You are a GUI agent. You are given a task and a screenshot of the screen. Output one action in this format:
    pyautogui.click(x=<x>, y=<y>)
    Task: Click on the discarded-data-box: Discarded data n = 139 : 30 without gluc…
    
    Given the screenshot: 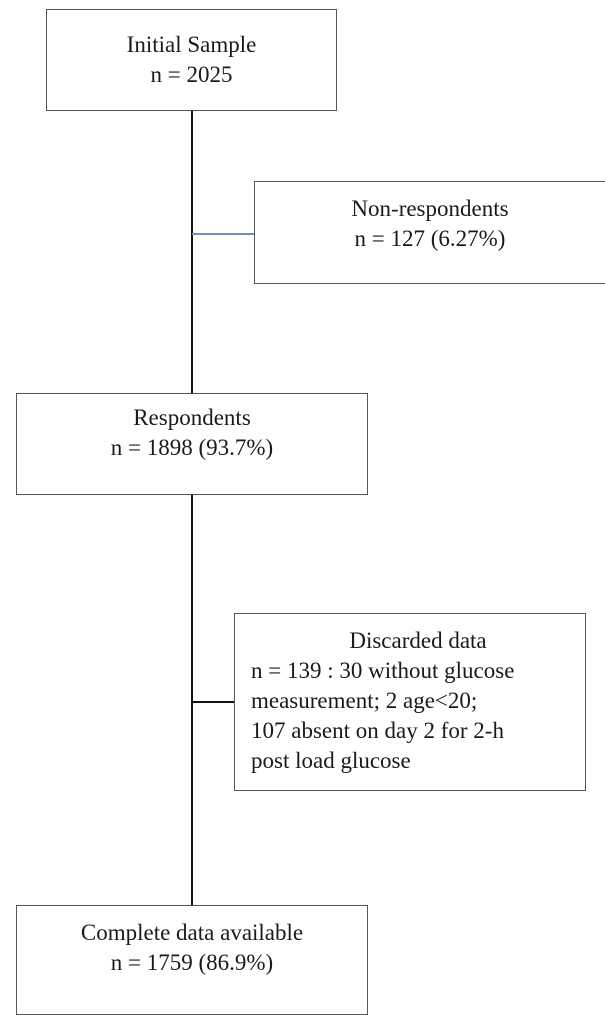 What is the action you would take?
    pyautogui.click(x=410, y=702)
    